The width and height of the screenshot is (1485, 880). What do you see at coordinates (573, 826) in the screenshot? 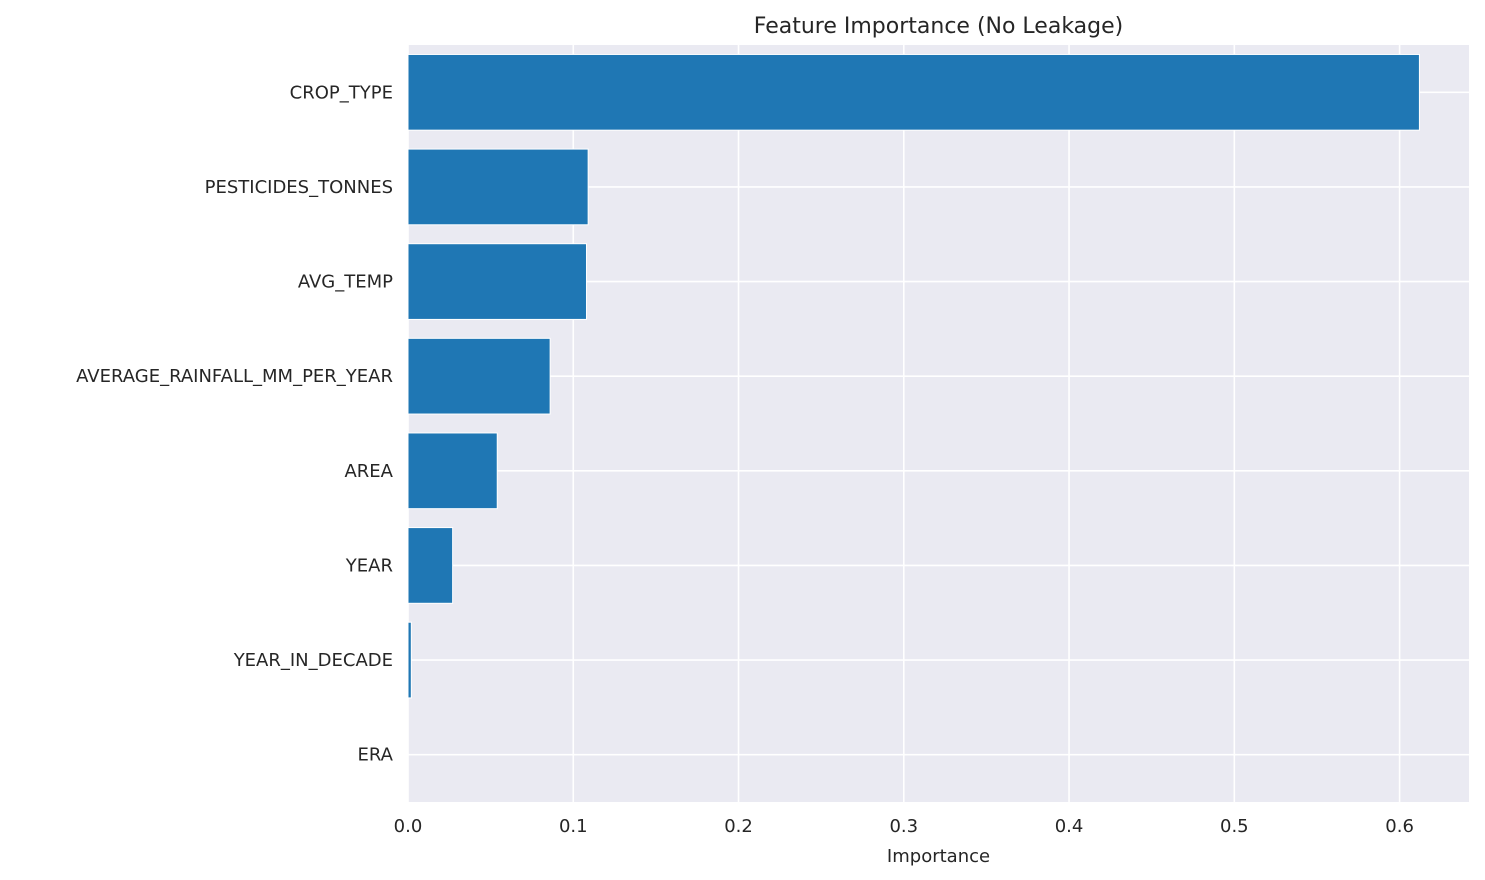
I see `x-tick-label: 0.1` at bounding box center [573, 826].